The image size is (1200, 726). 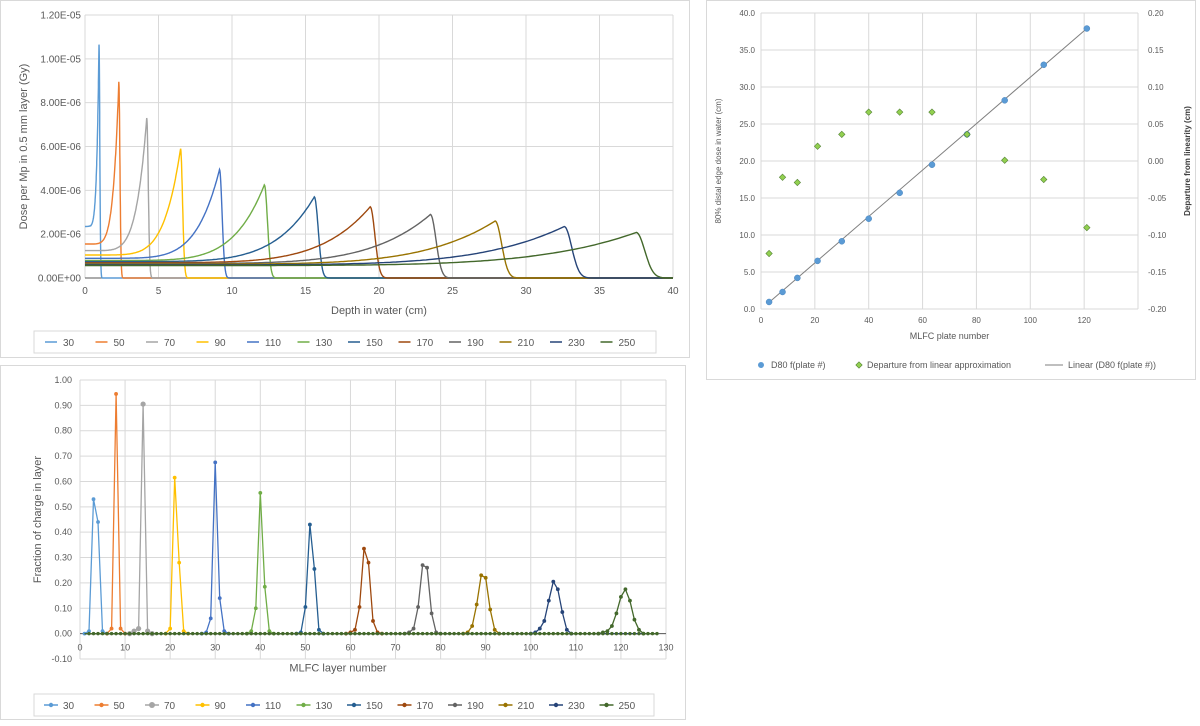 I want to click on x-tick-label: 5, so click(x=159, y=291).